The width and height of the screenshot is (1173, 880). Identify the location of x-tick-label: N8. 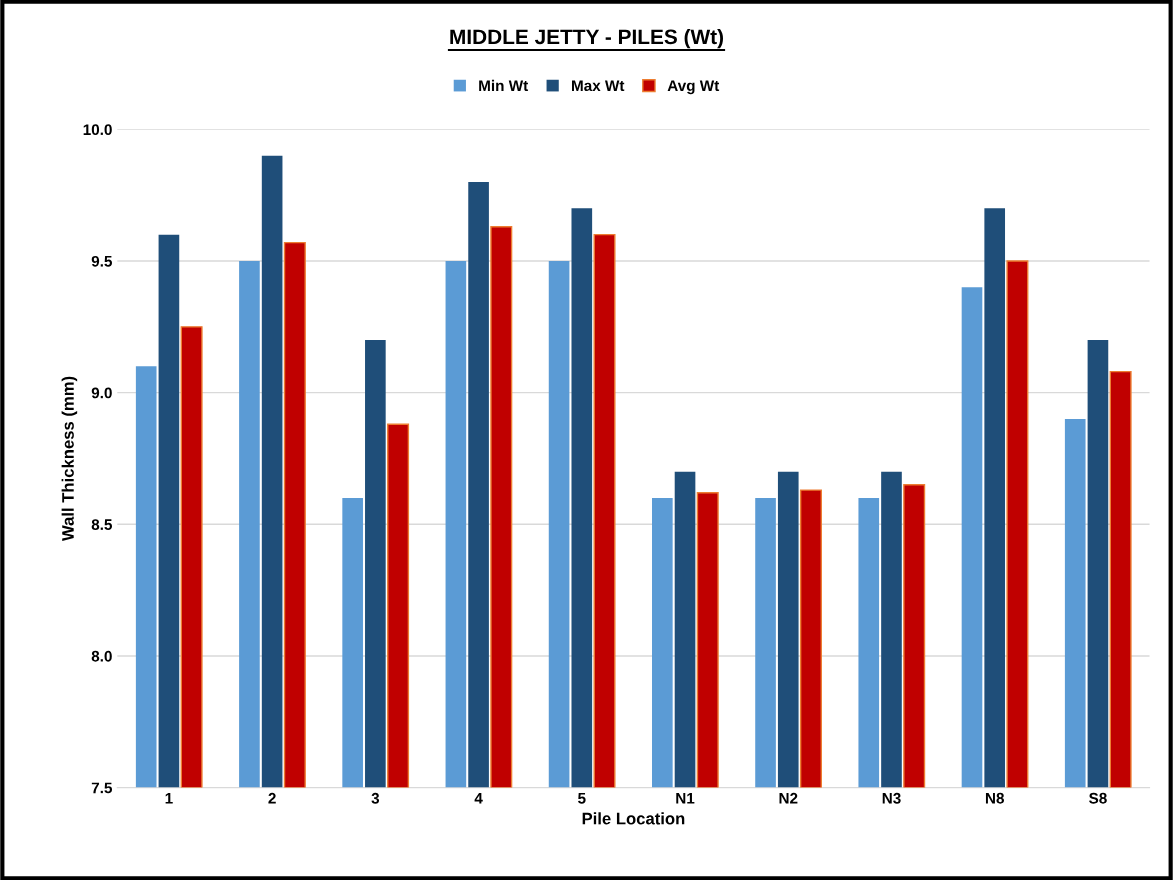
(994, 798).